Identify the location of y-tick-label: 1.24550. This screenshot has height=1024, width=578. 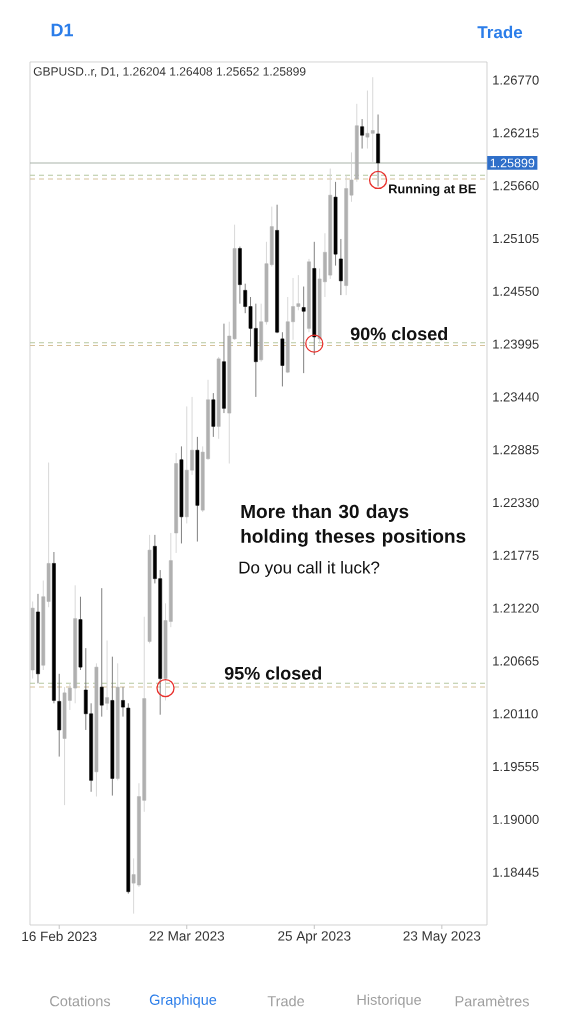
(516, 291).